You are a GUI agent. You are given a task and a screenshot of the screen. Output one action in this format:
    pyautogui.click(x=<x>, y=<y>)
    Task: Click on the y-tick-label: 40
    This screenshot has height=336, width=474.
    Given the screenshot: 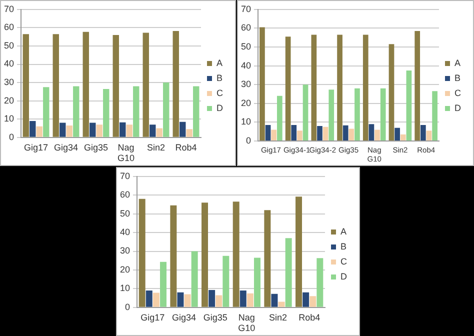 What is the action you would take?
    pyautogui.click(x=246, y=65)
    